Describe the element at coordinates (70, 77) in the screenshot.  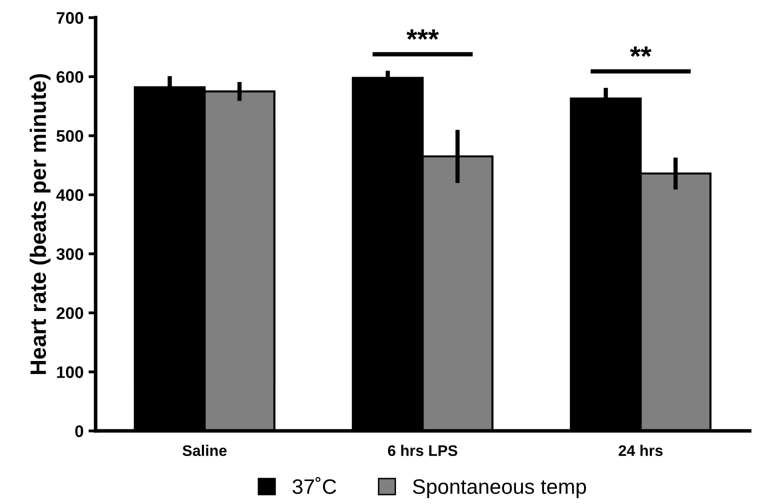
I see `y-tick-label: 600` at that location.